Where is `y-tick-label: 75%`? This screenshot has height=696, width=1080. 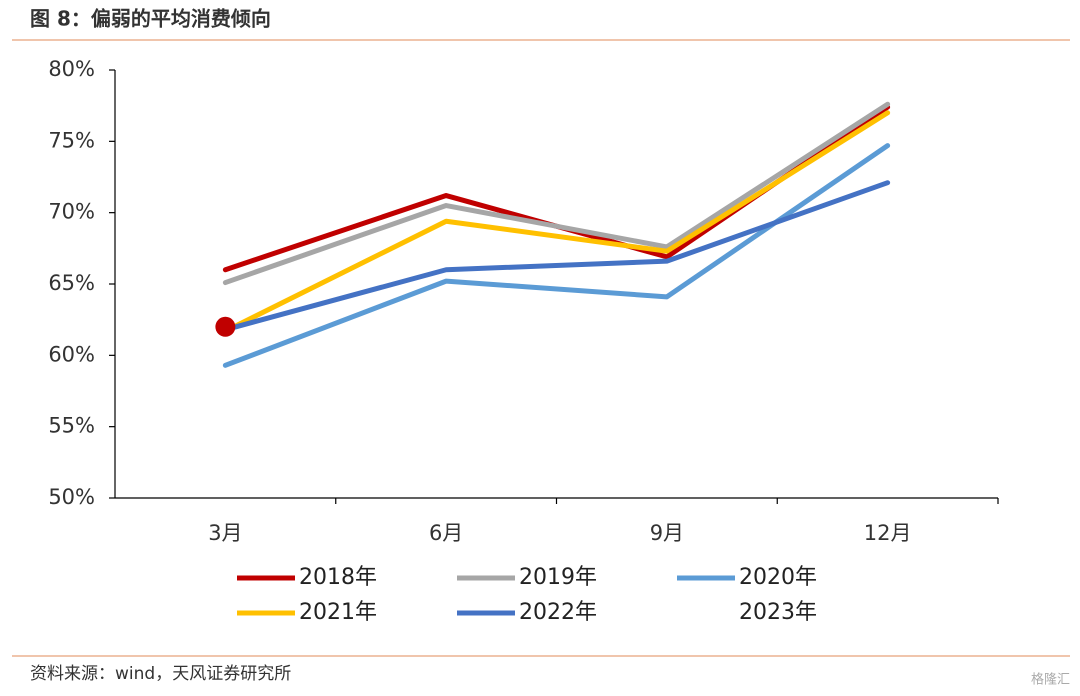 y-tick-label: 75% is located at coordinates (71, 140).